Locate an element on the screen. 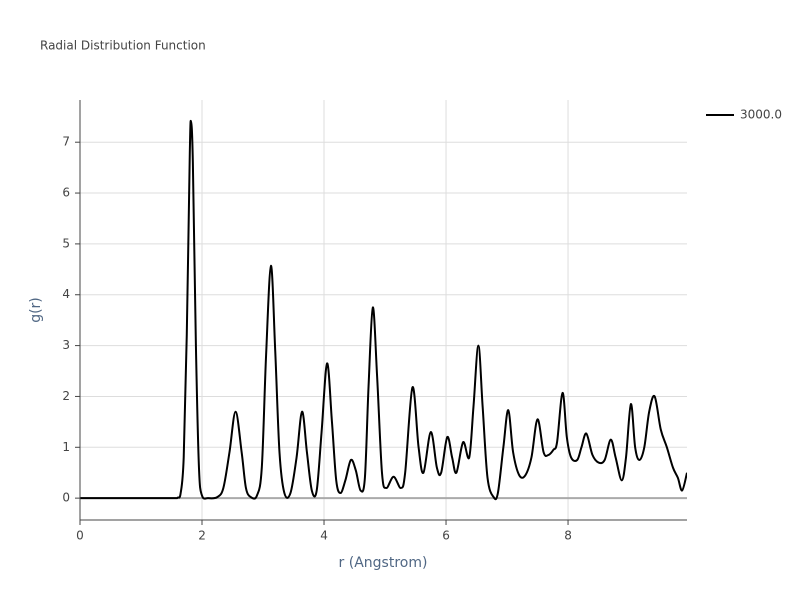 This screenshot has height=604, width=800. chart-title: Radial Distribution Function is located at coordinates (123, 46).